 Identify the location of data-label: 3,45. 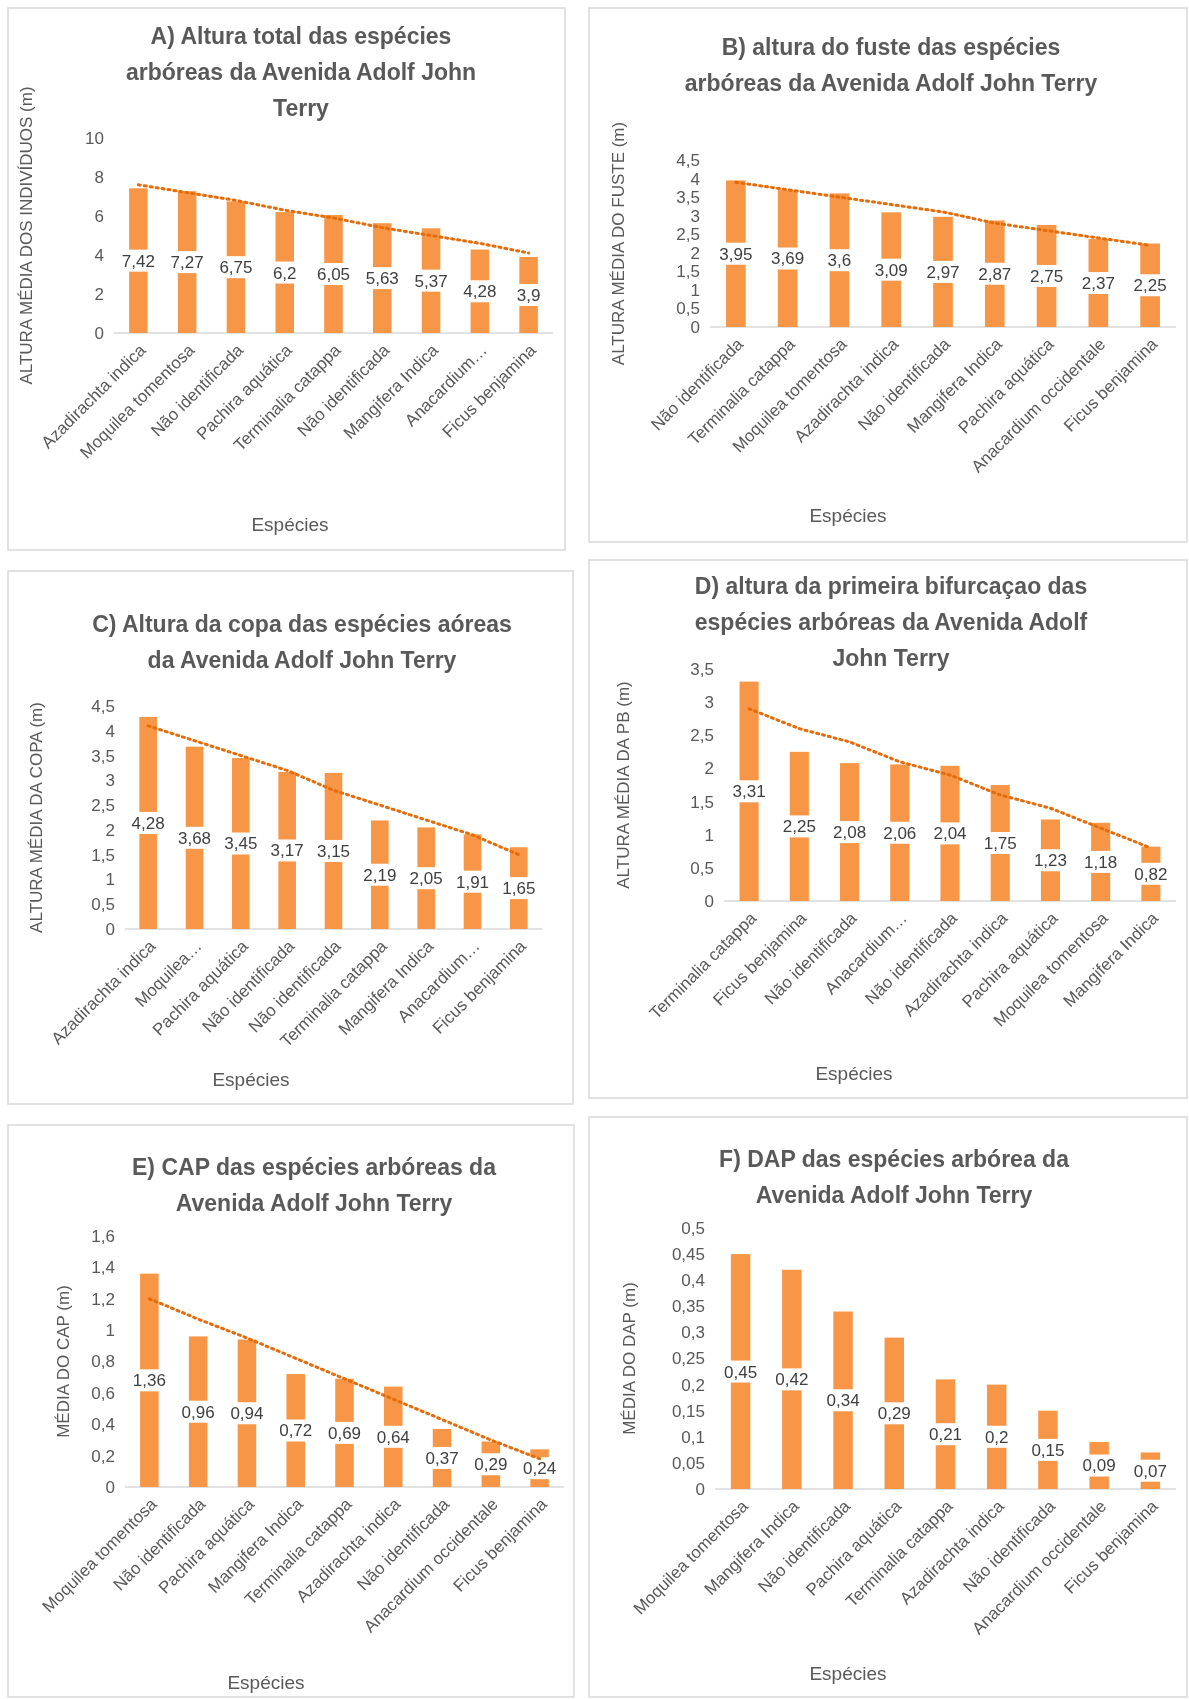
(241, 844).